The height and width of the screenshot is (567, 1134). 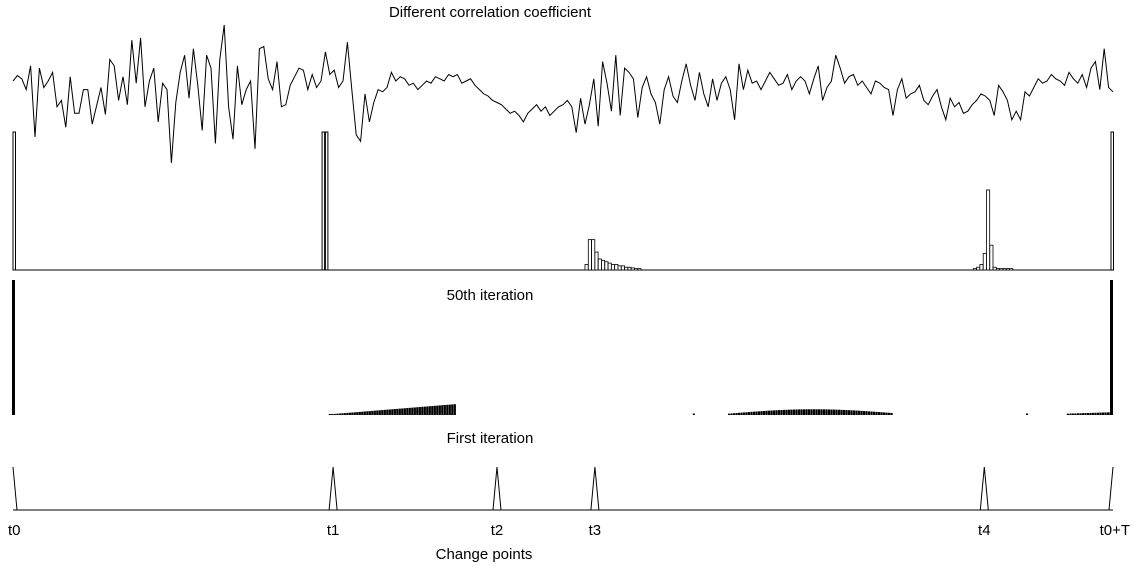 What do you see at coordinates (1112, 201) in the screenshot?
I see `histogram-edge-bar` at bounding box center [1112, 201].